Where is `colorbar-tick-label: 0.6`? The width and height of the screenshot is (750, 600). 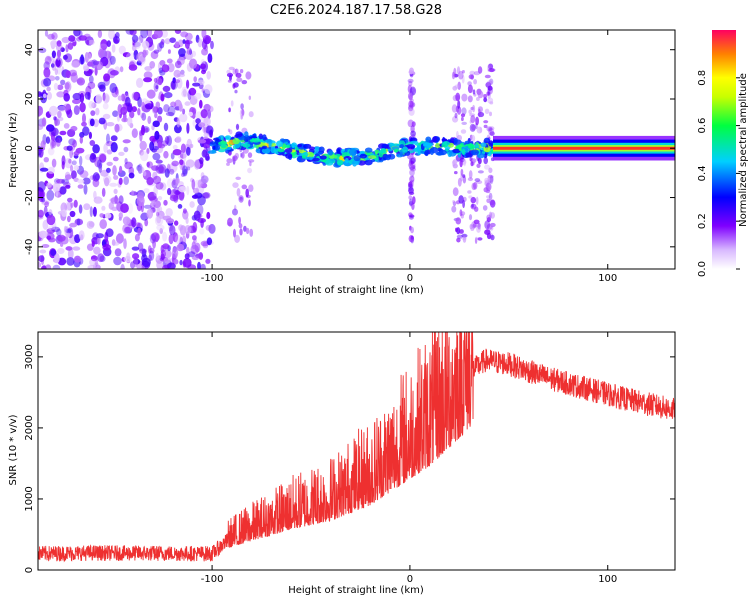
colorbar-tick-label: 0.6 is located at coordinates (702, 126).